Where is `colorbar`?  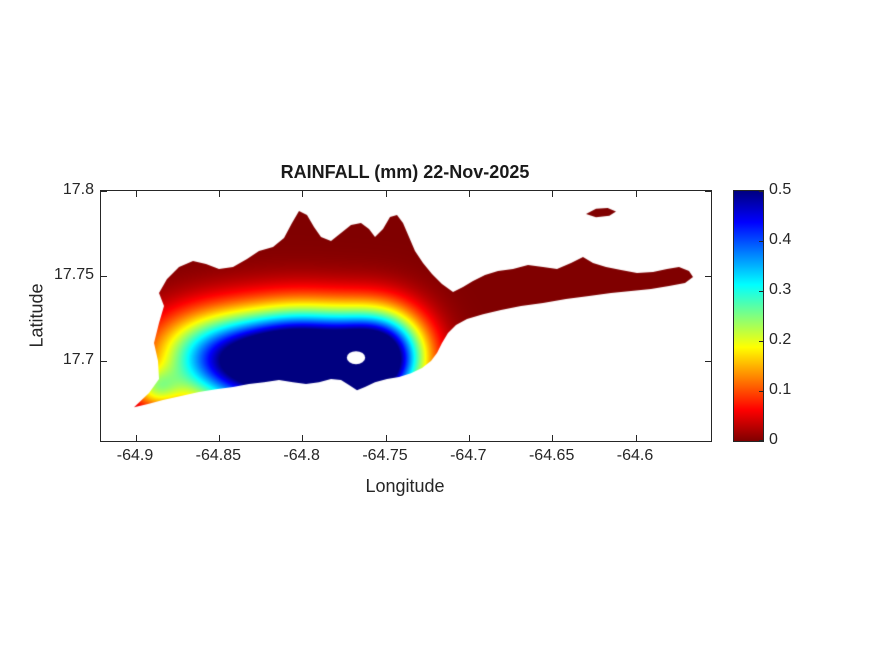
colorbar is located at coordinates (748, 316).